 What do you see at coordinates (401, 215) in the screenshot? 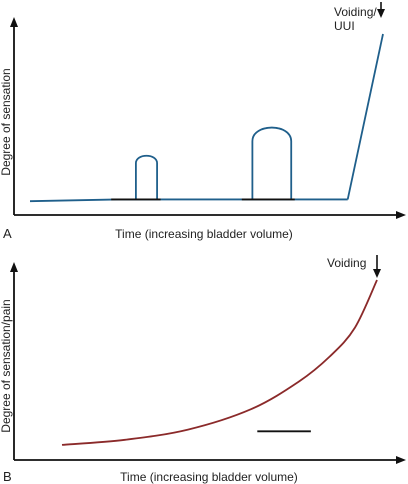
I see `panel-a-x-axis-arrowhead` at bounding box center [401, 215].